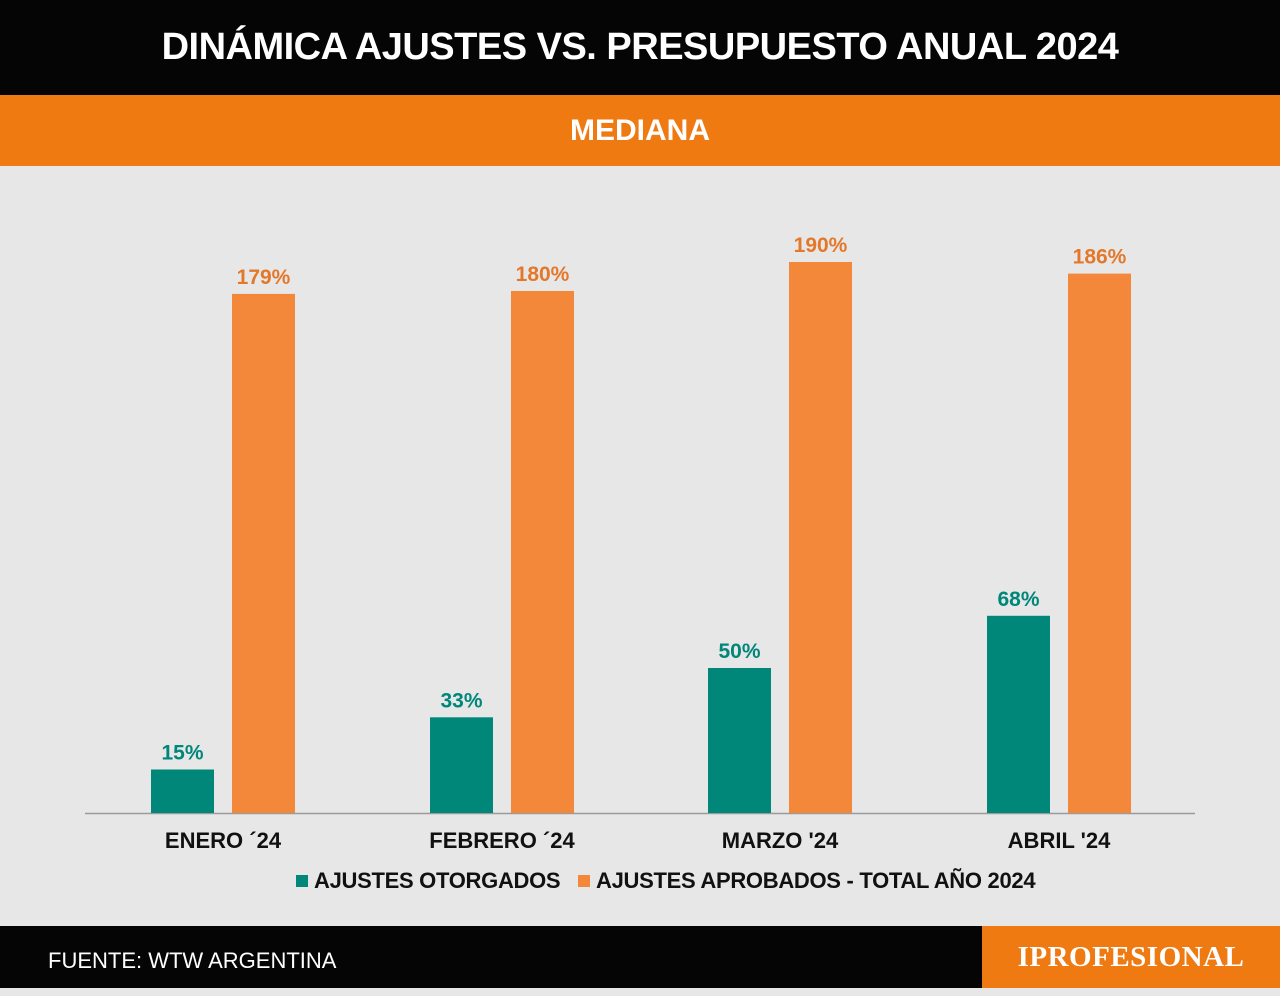 The height and width of the screenshot is (996, 1280). Describe the element at coordinates (264, 277) in the screenshot. I see `data-label-aprobados-1: 179%` at that location.